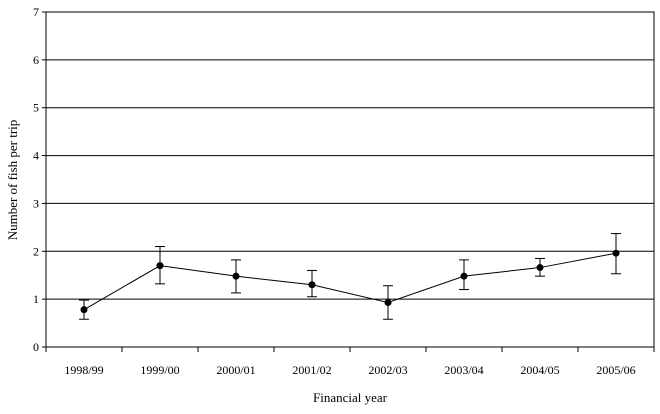 The height and width of the screenshot is (414, 660). I want to click on x-tick-label: 2004/05, so click(539, 370).